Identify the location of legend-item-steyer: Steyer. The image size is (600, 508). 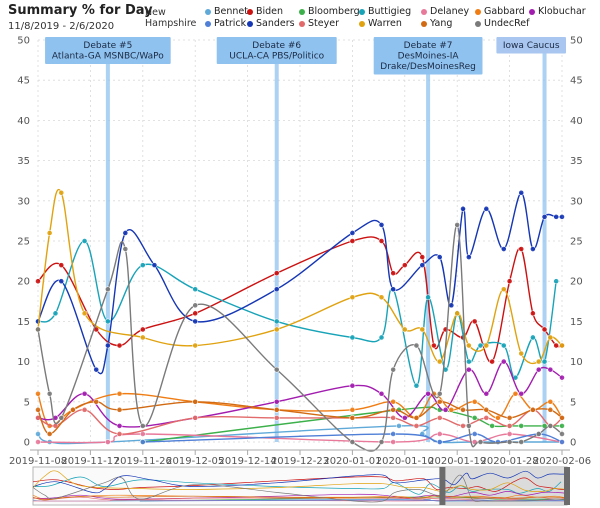
(329, 23).